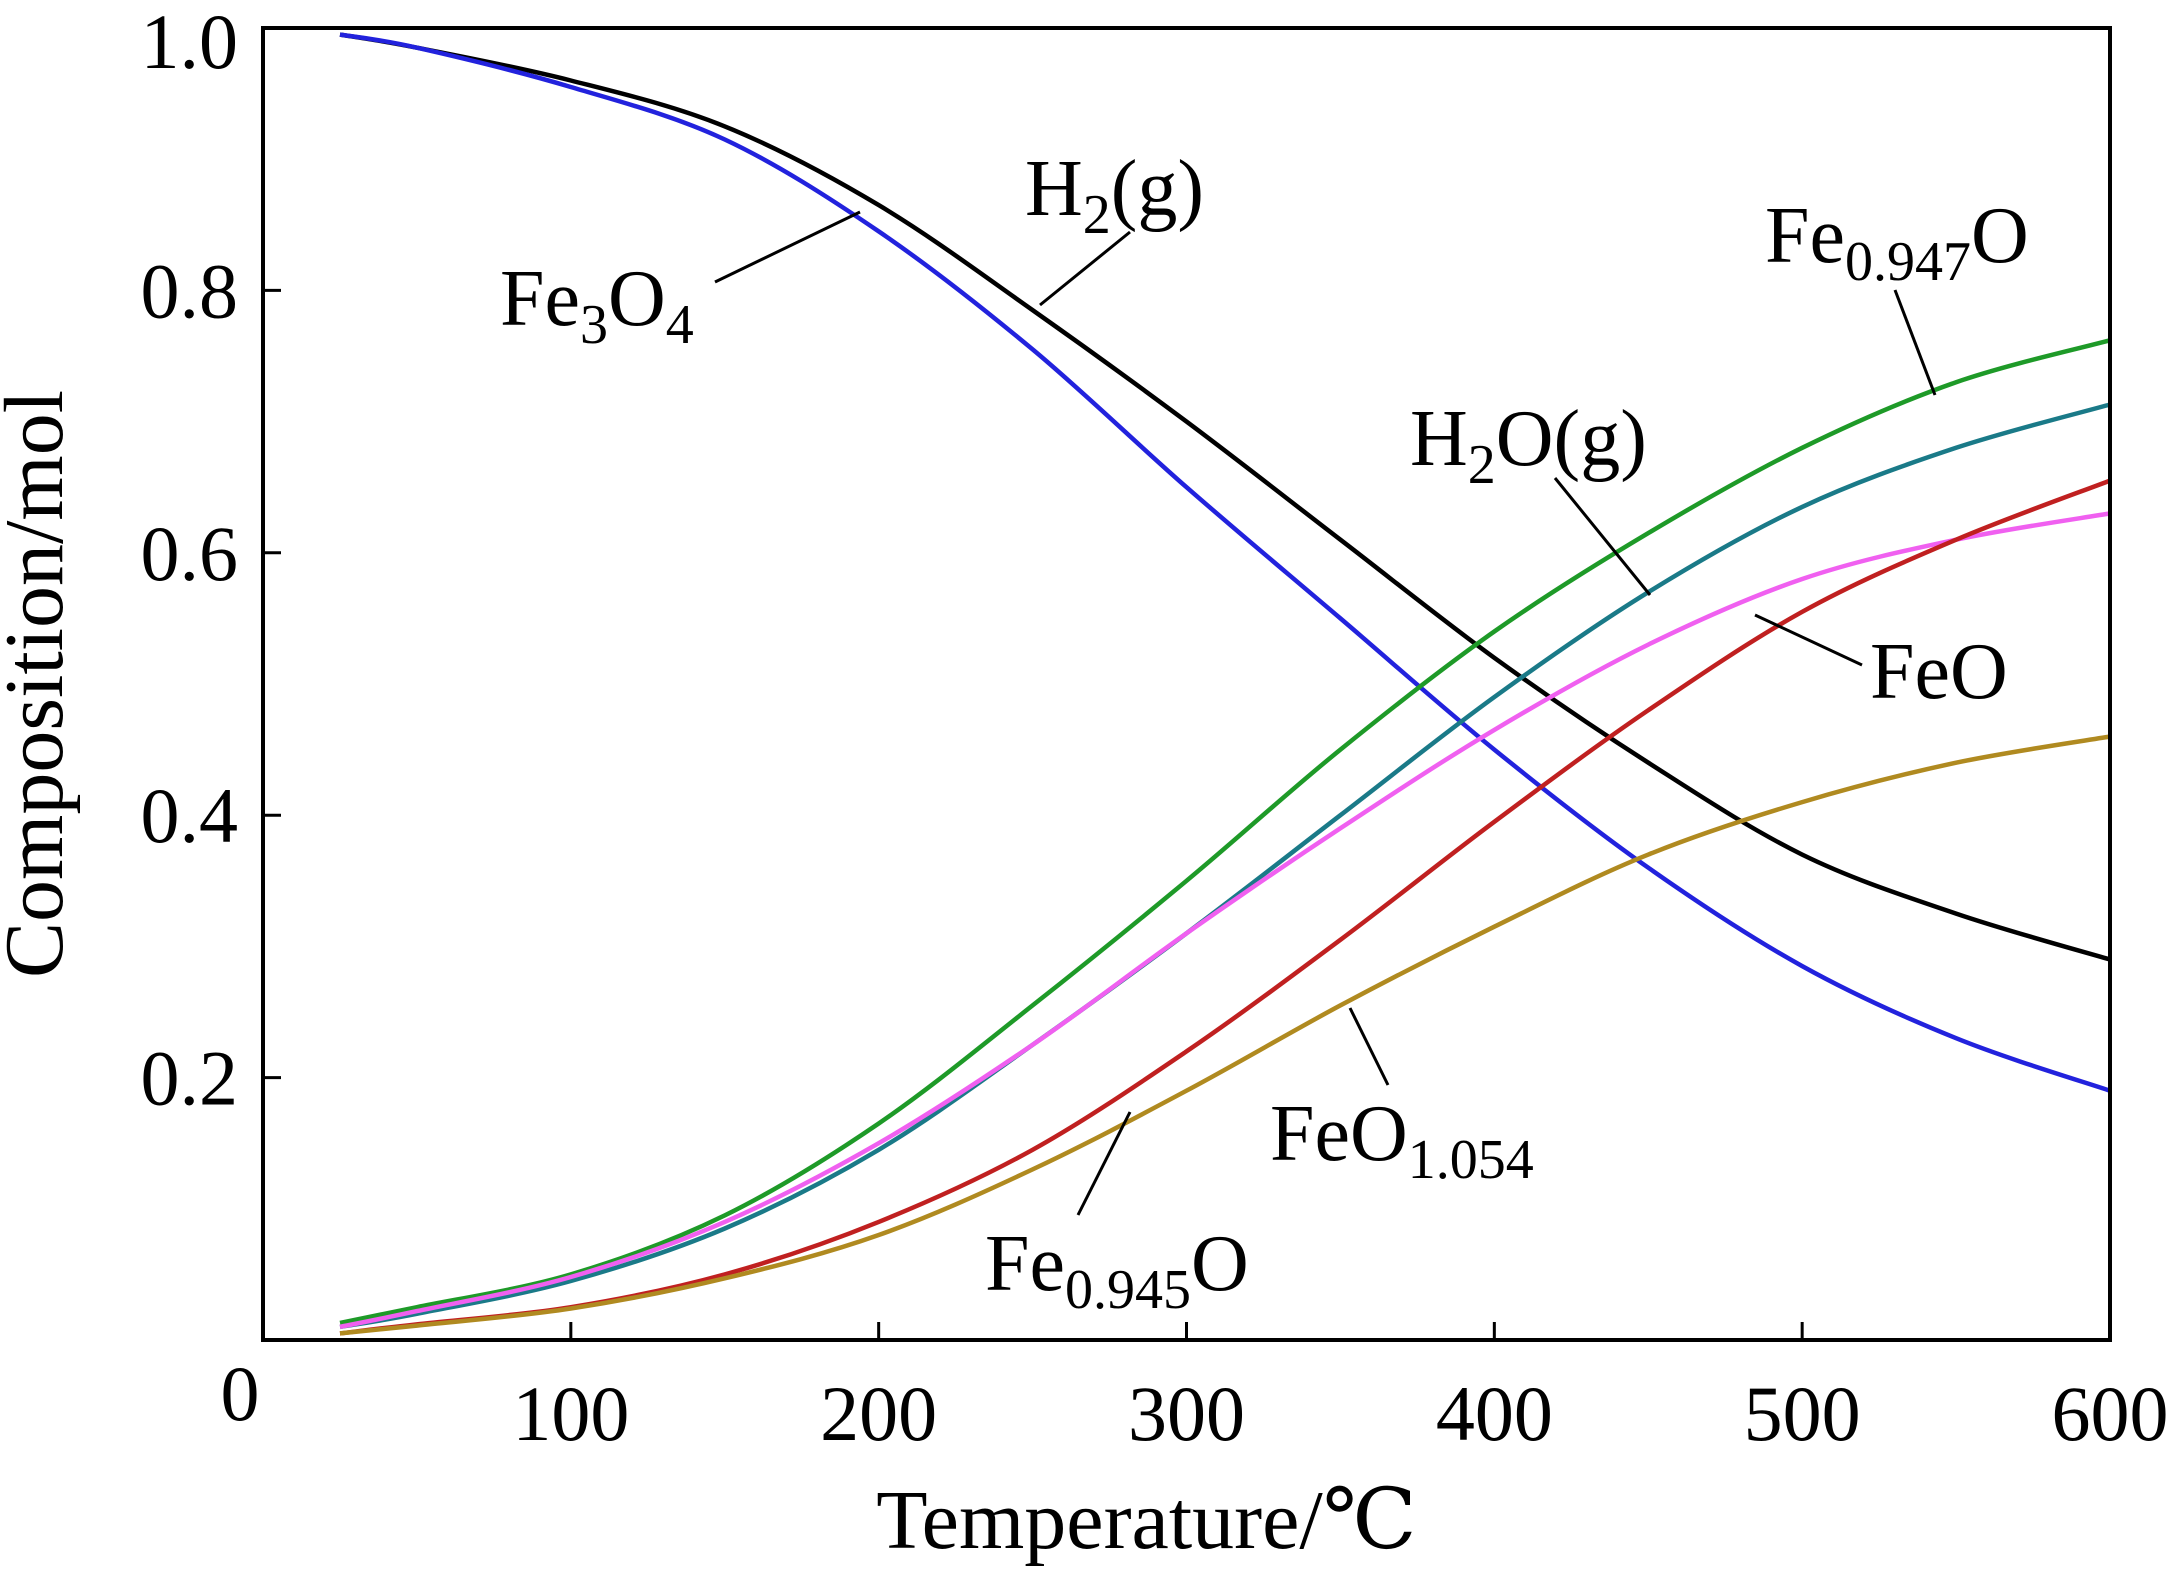  I want to click on leader-line-feo, so click(1808, 640).